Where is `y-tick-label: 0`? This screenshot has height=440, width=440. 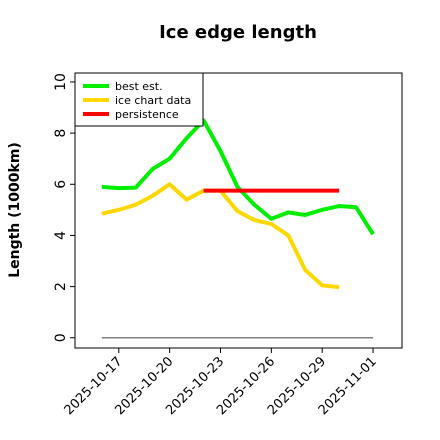
y-tick-label: 0 is located at coordinates (61, 337).